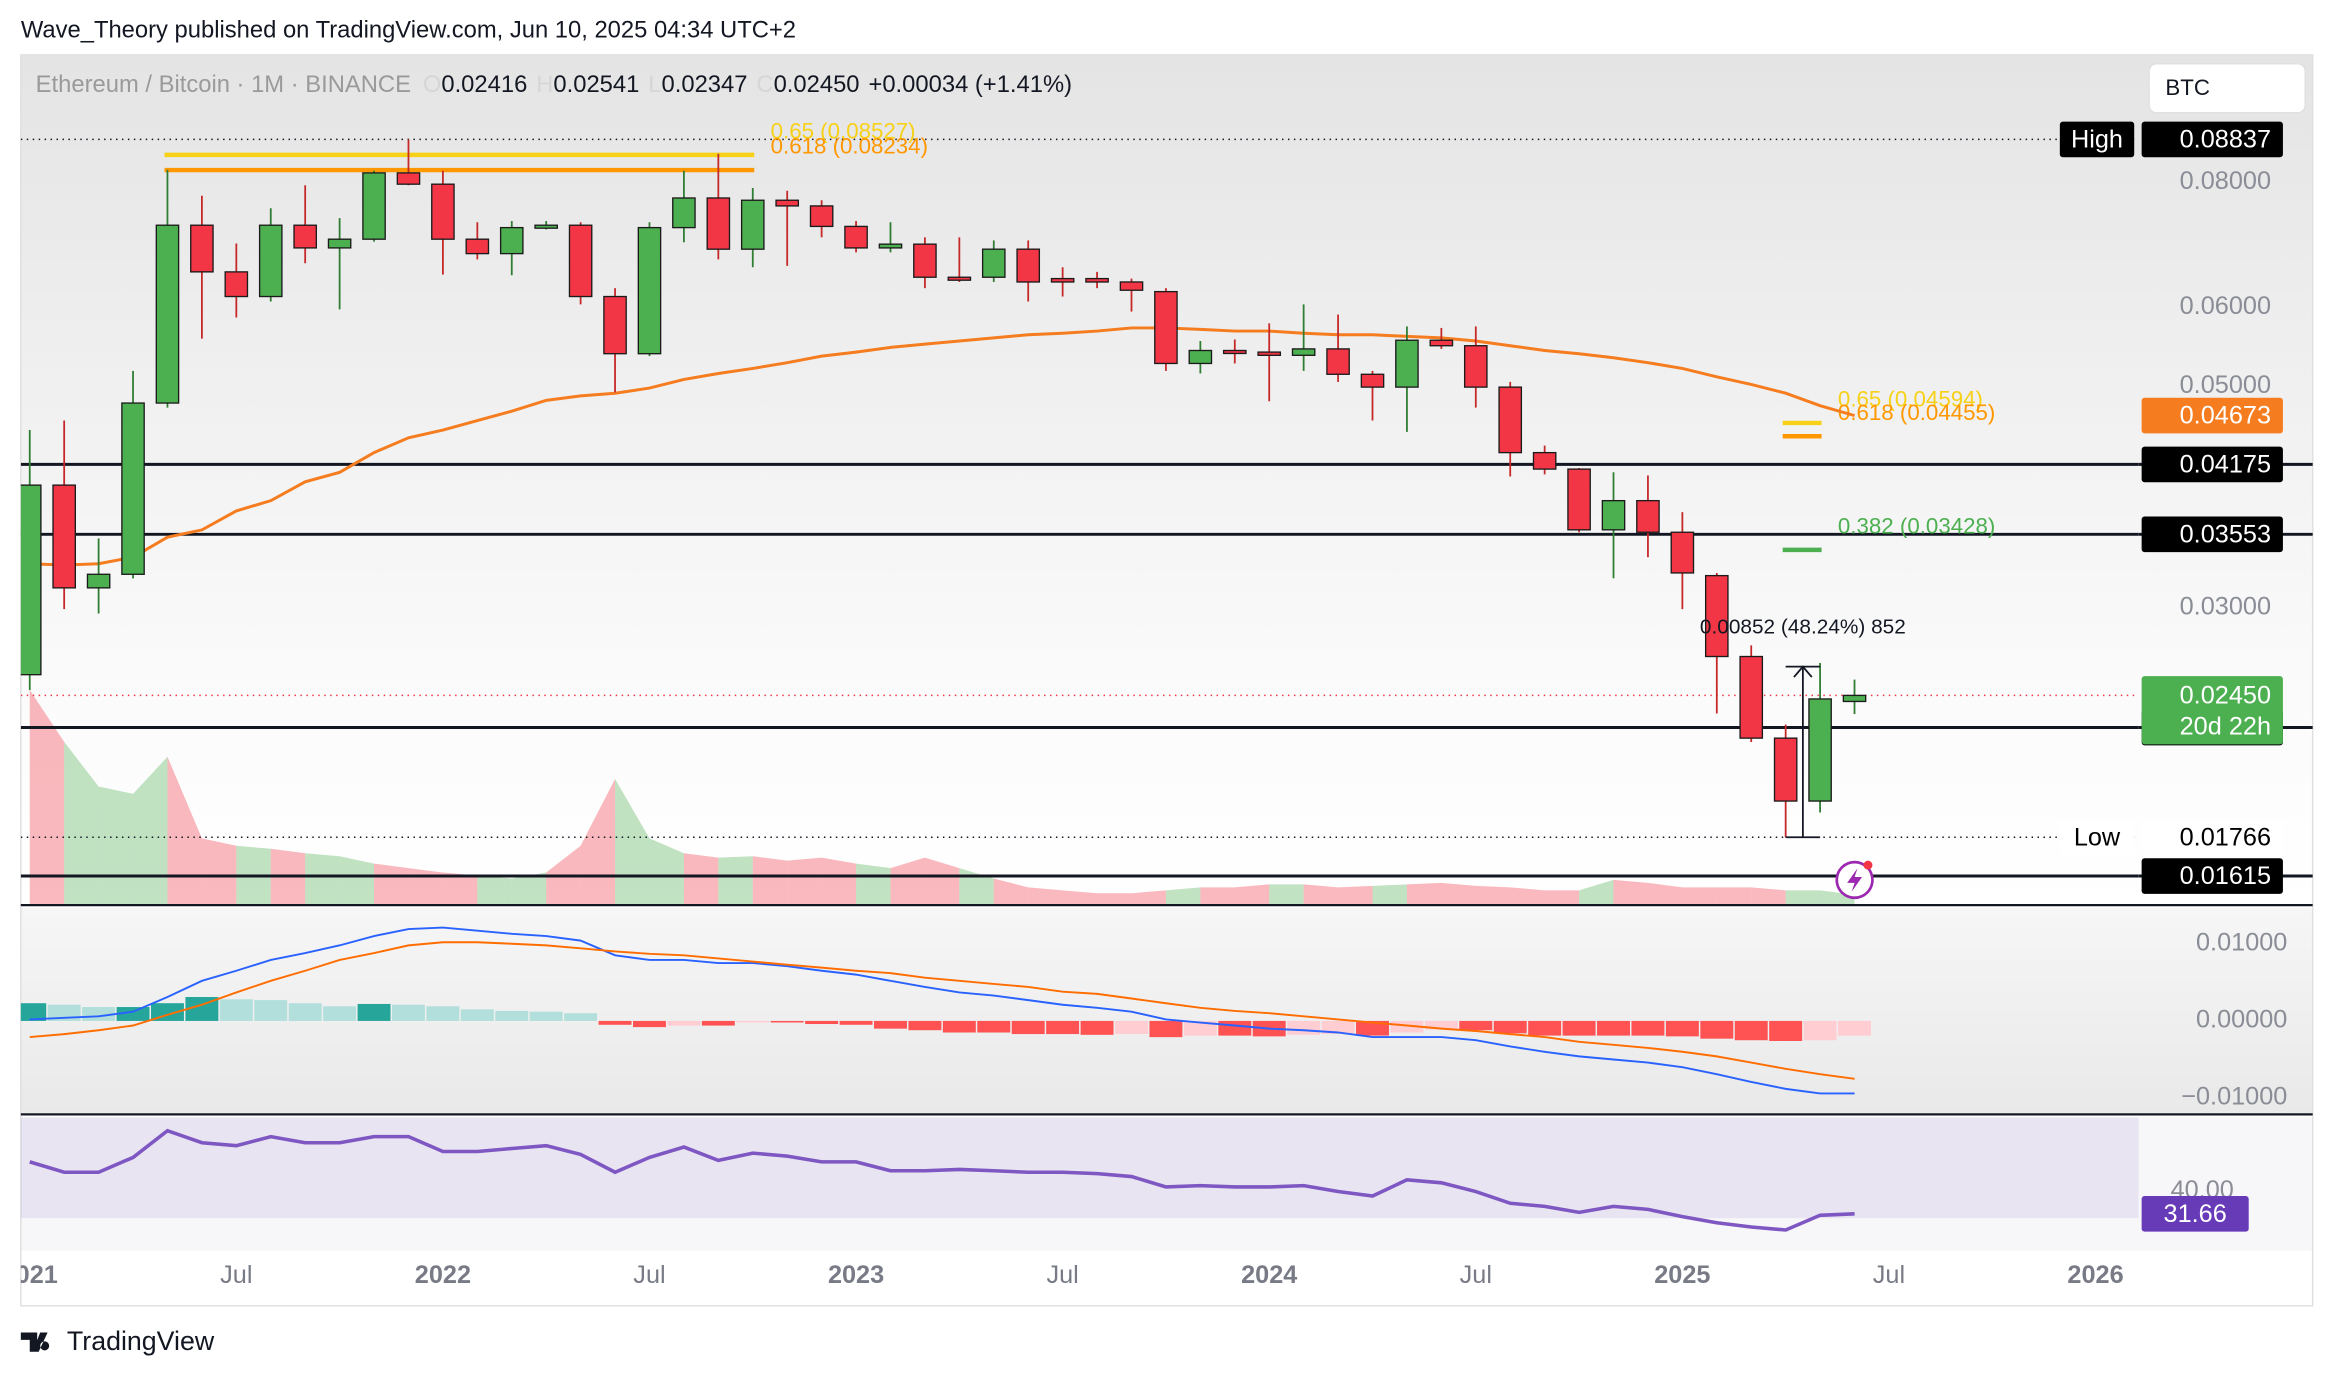 Image resolution: width=2332 pixels, height=1380 pixels. Describe the element at coordinates (843, 131) in the screenshot. I see `fib-label: 0.65 (0.08527)` at that location.